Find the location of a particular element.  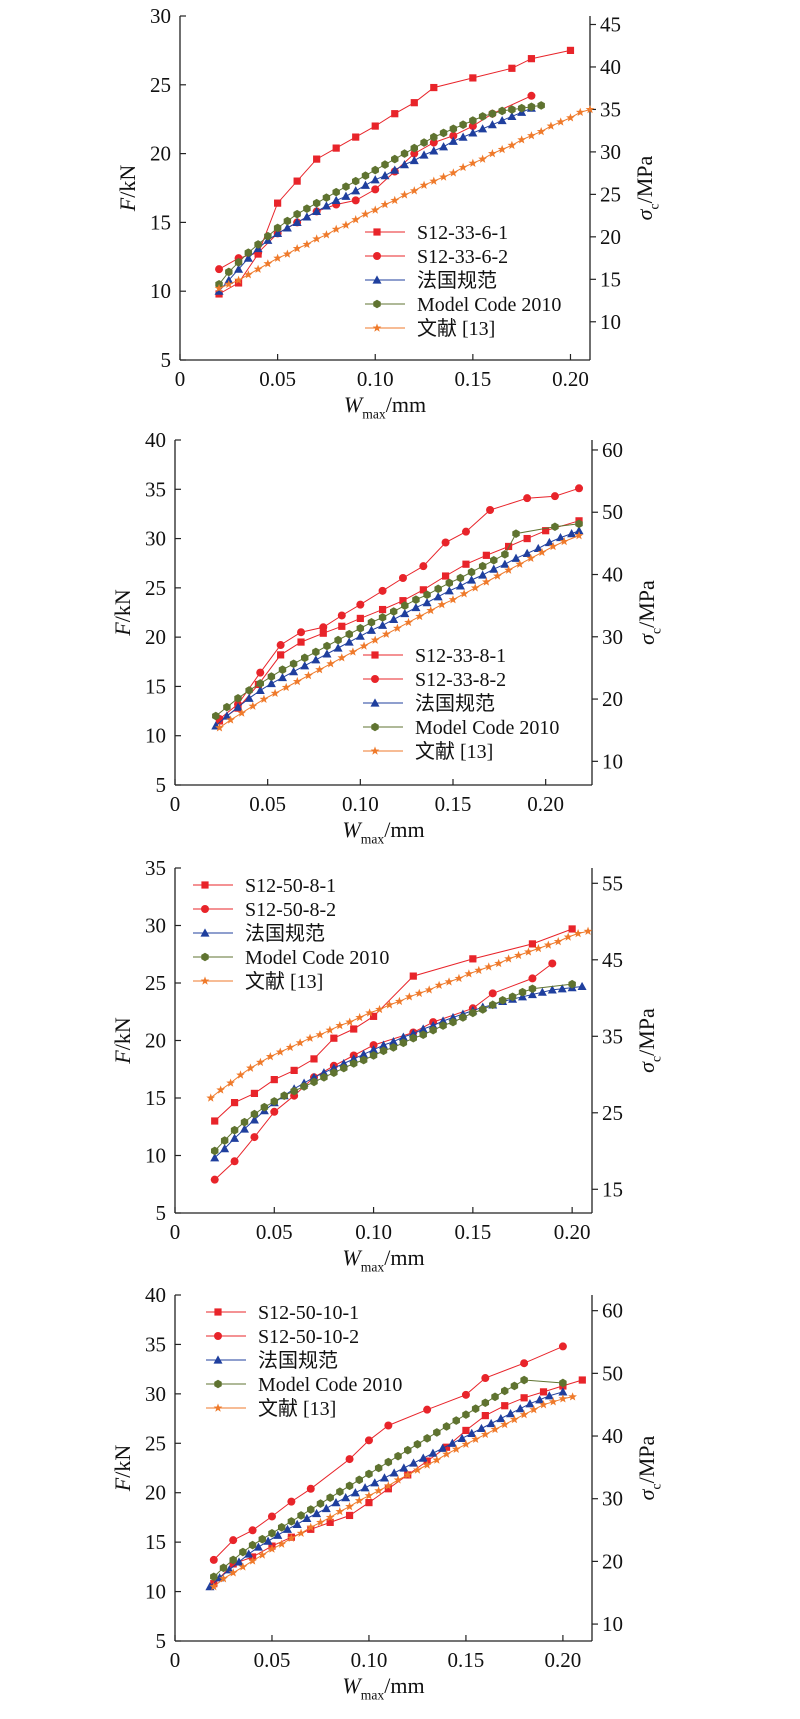

x-tick-label: 0.15 is located at coordinates (453, 804).